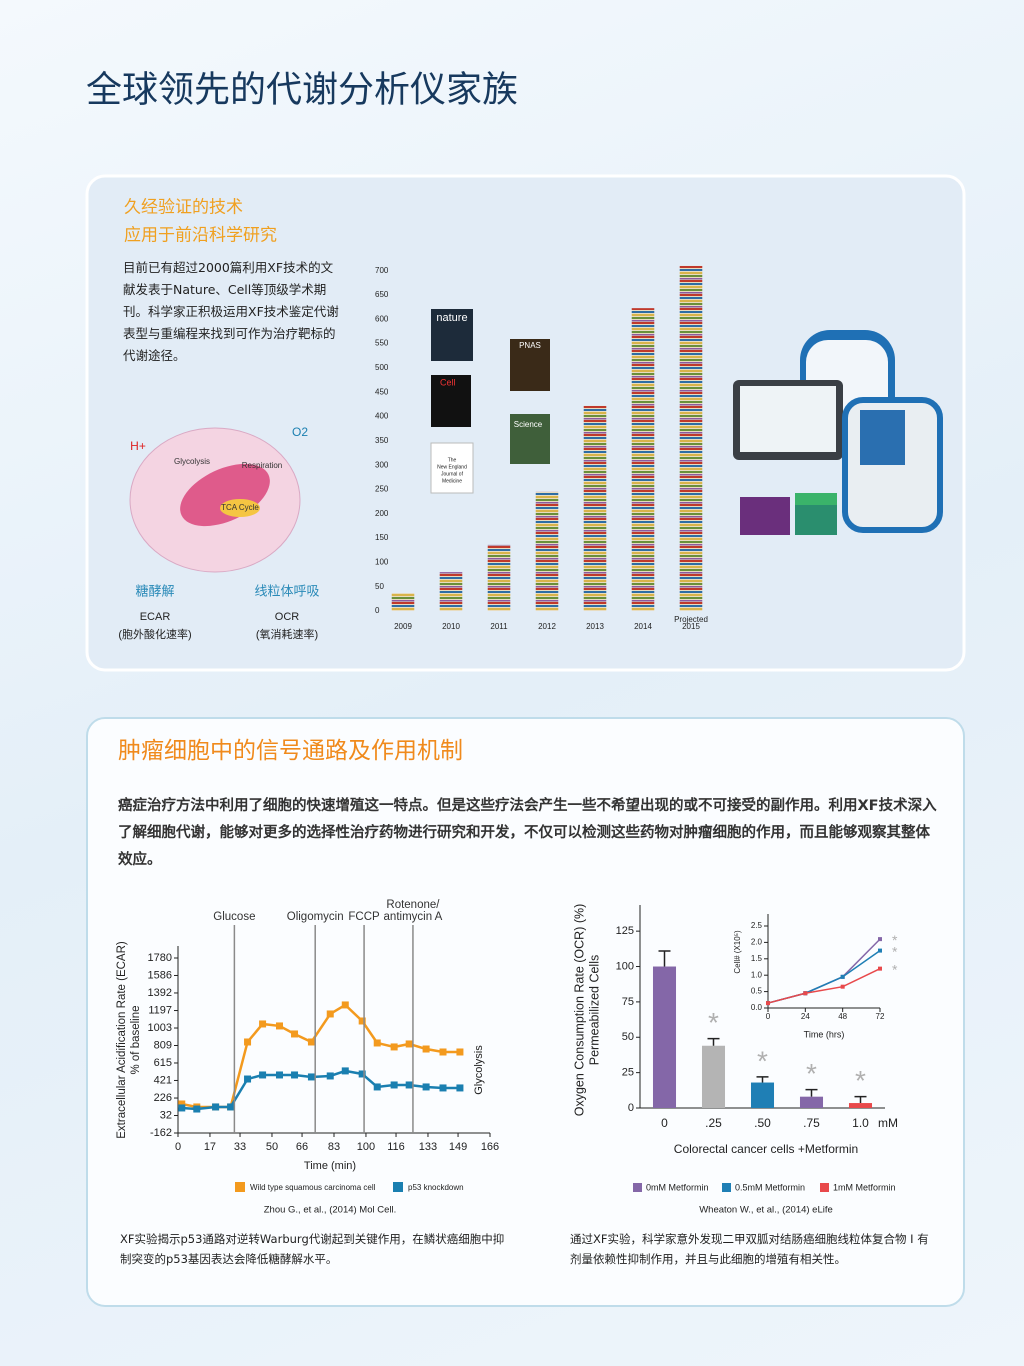  What do you see at coordinates (210, 1147) in the screenshot?
I see `x-tick-label: 17` at bounding box center [210, 1147].